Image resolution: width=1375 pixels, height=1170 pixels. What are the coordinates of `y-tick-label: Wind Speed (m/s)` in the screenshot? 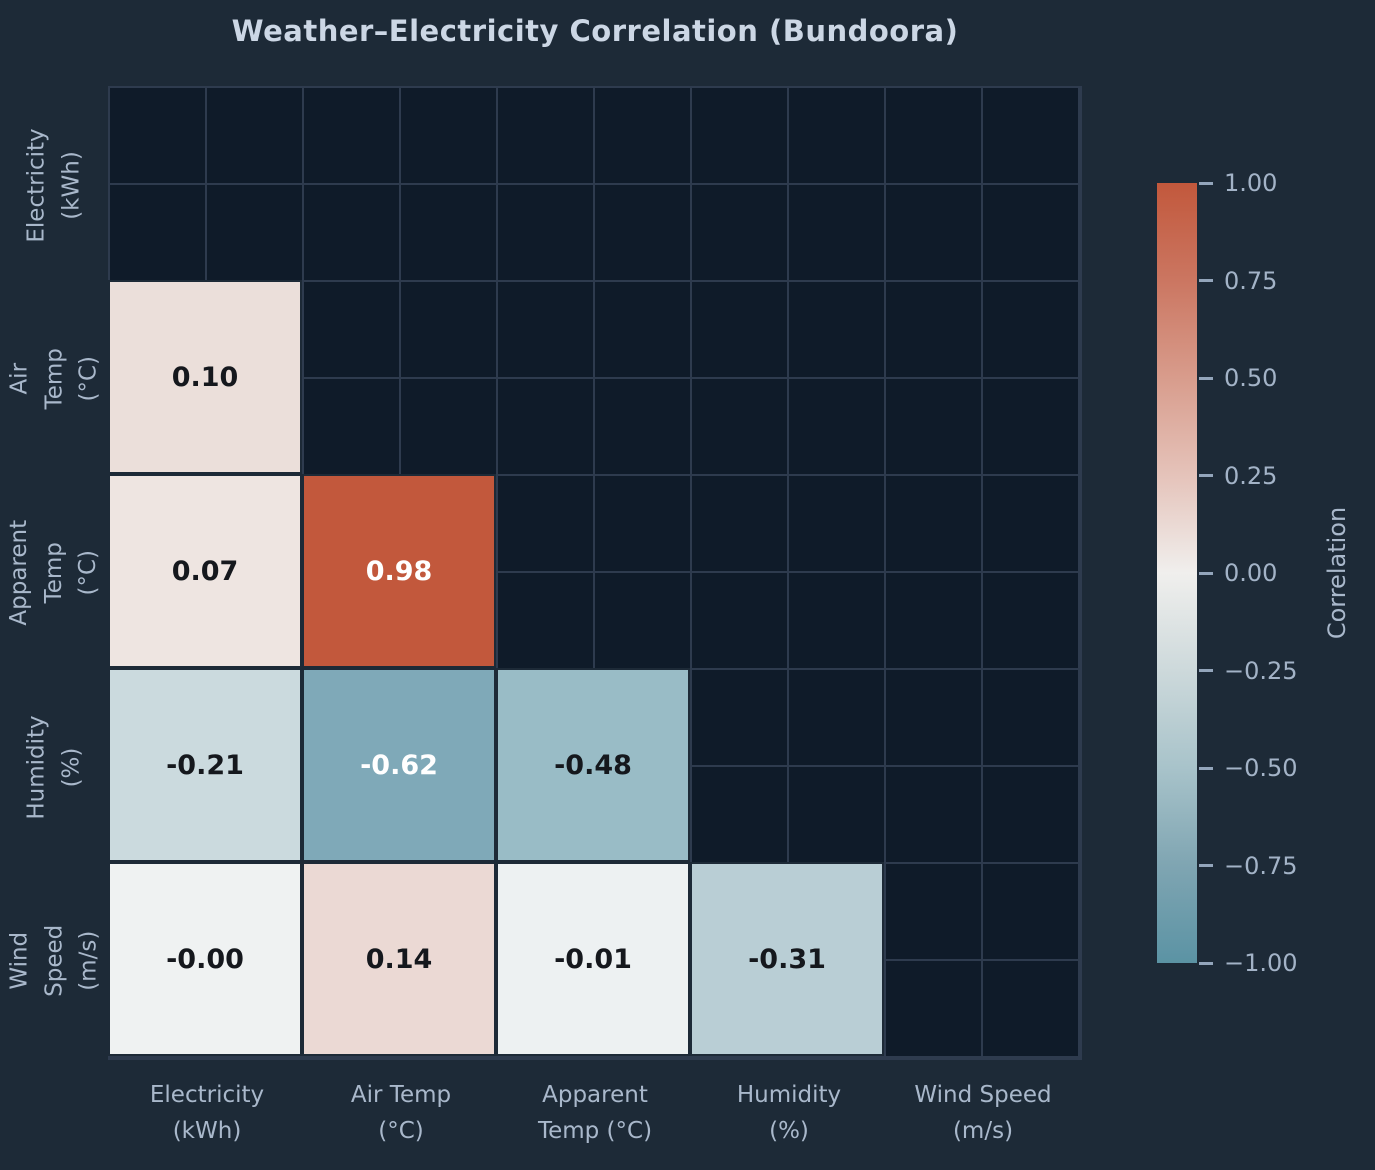 It's located at (54, 961).